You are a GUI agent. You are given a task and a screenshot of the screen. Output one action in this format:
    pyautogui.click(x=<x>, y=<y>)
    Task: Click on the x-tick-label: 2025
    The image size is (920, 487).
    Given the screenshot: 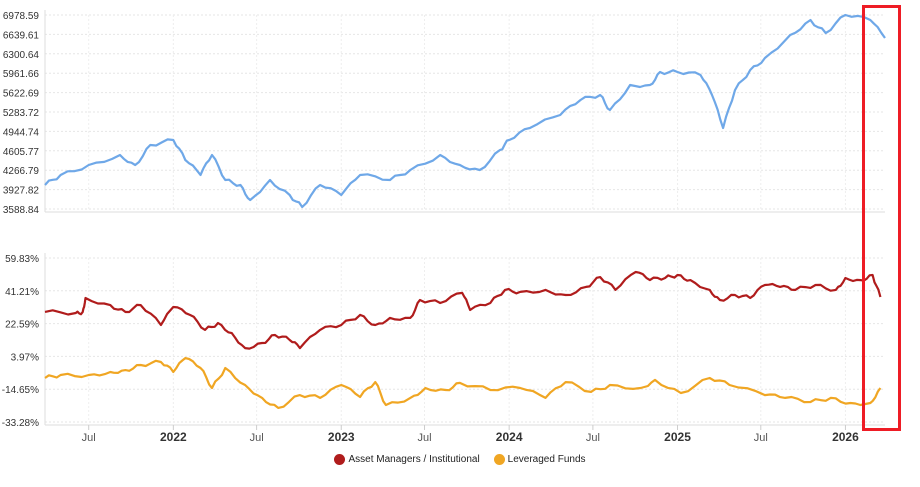 What is the action you would take?
    pyautogui.click(x=677, y=437)
    